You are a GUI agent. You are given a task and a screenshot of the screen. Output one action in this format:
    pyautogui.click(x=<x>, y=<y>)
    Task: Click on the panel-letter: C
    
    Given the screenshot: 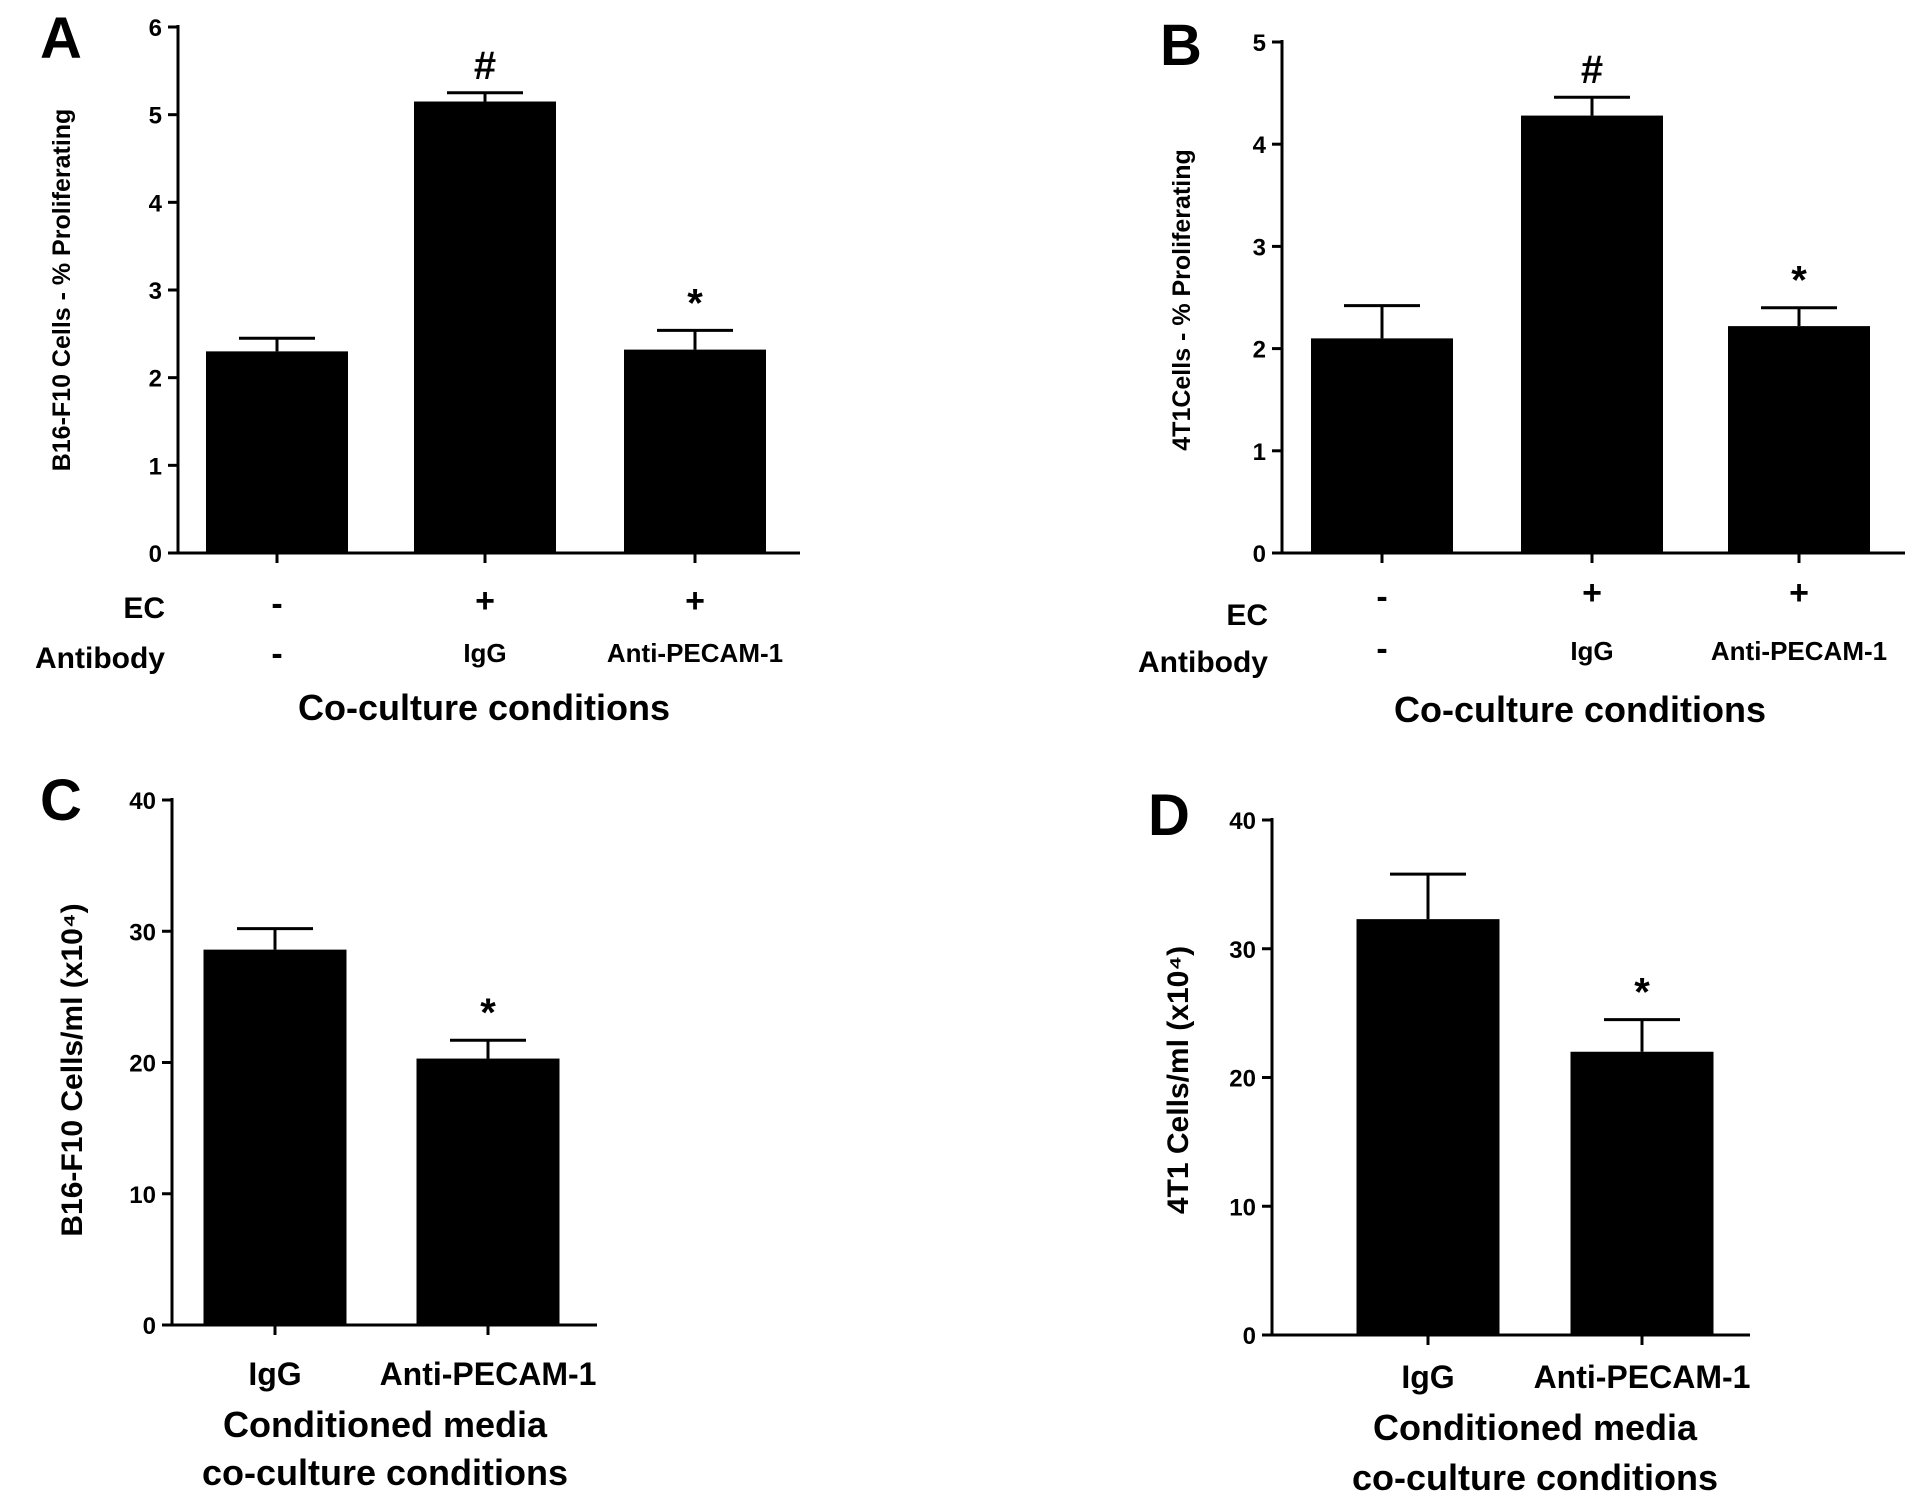 What is the action you would take?
    pyautogui.click(x=61, y=800)
    